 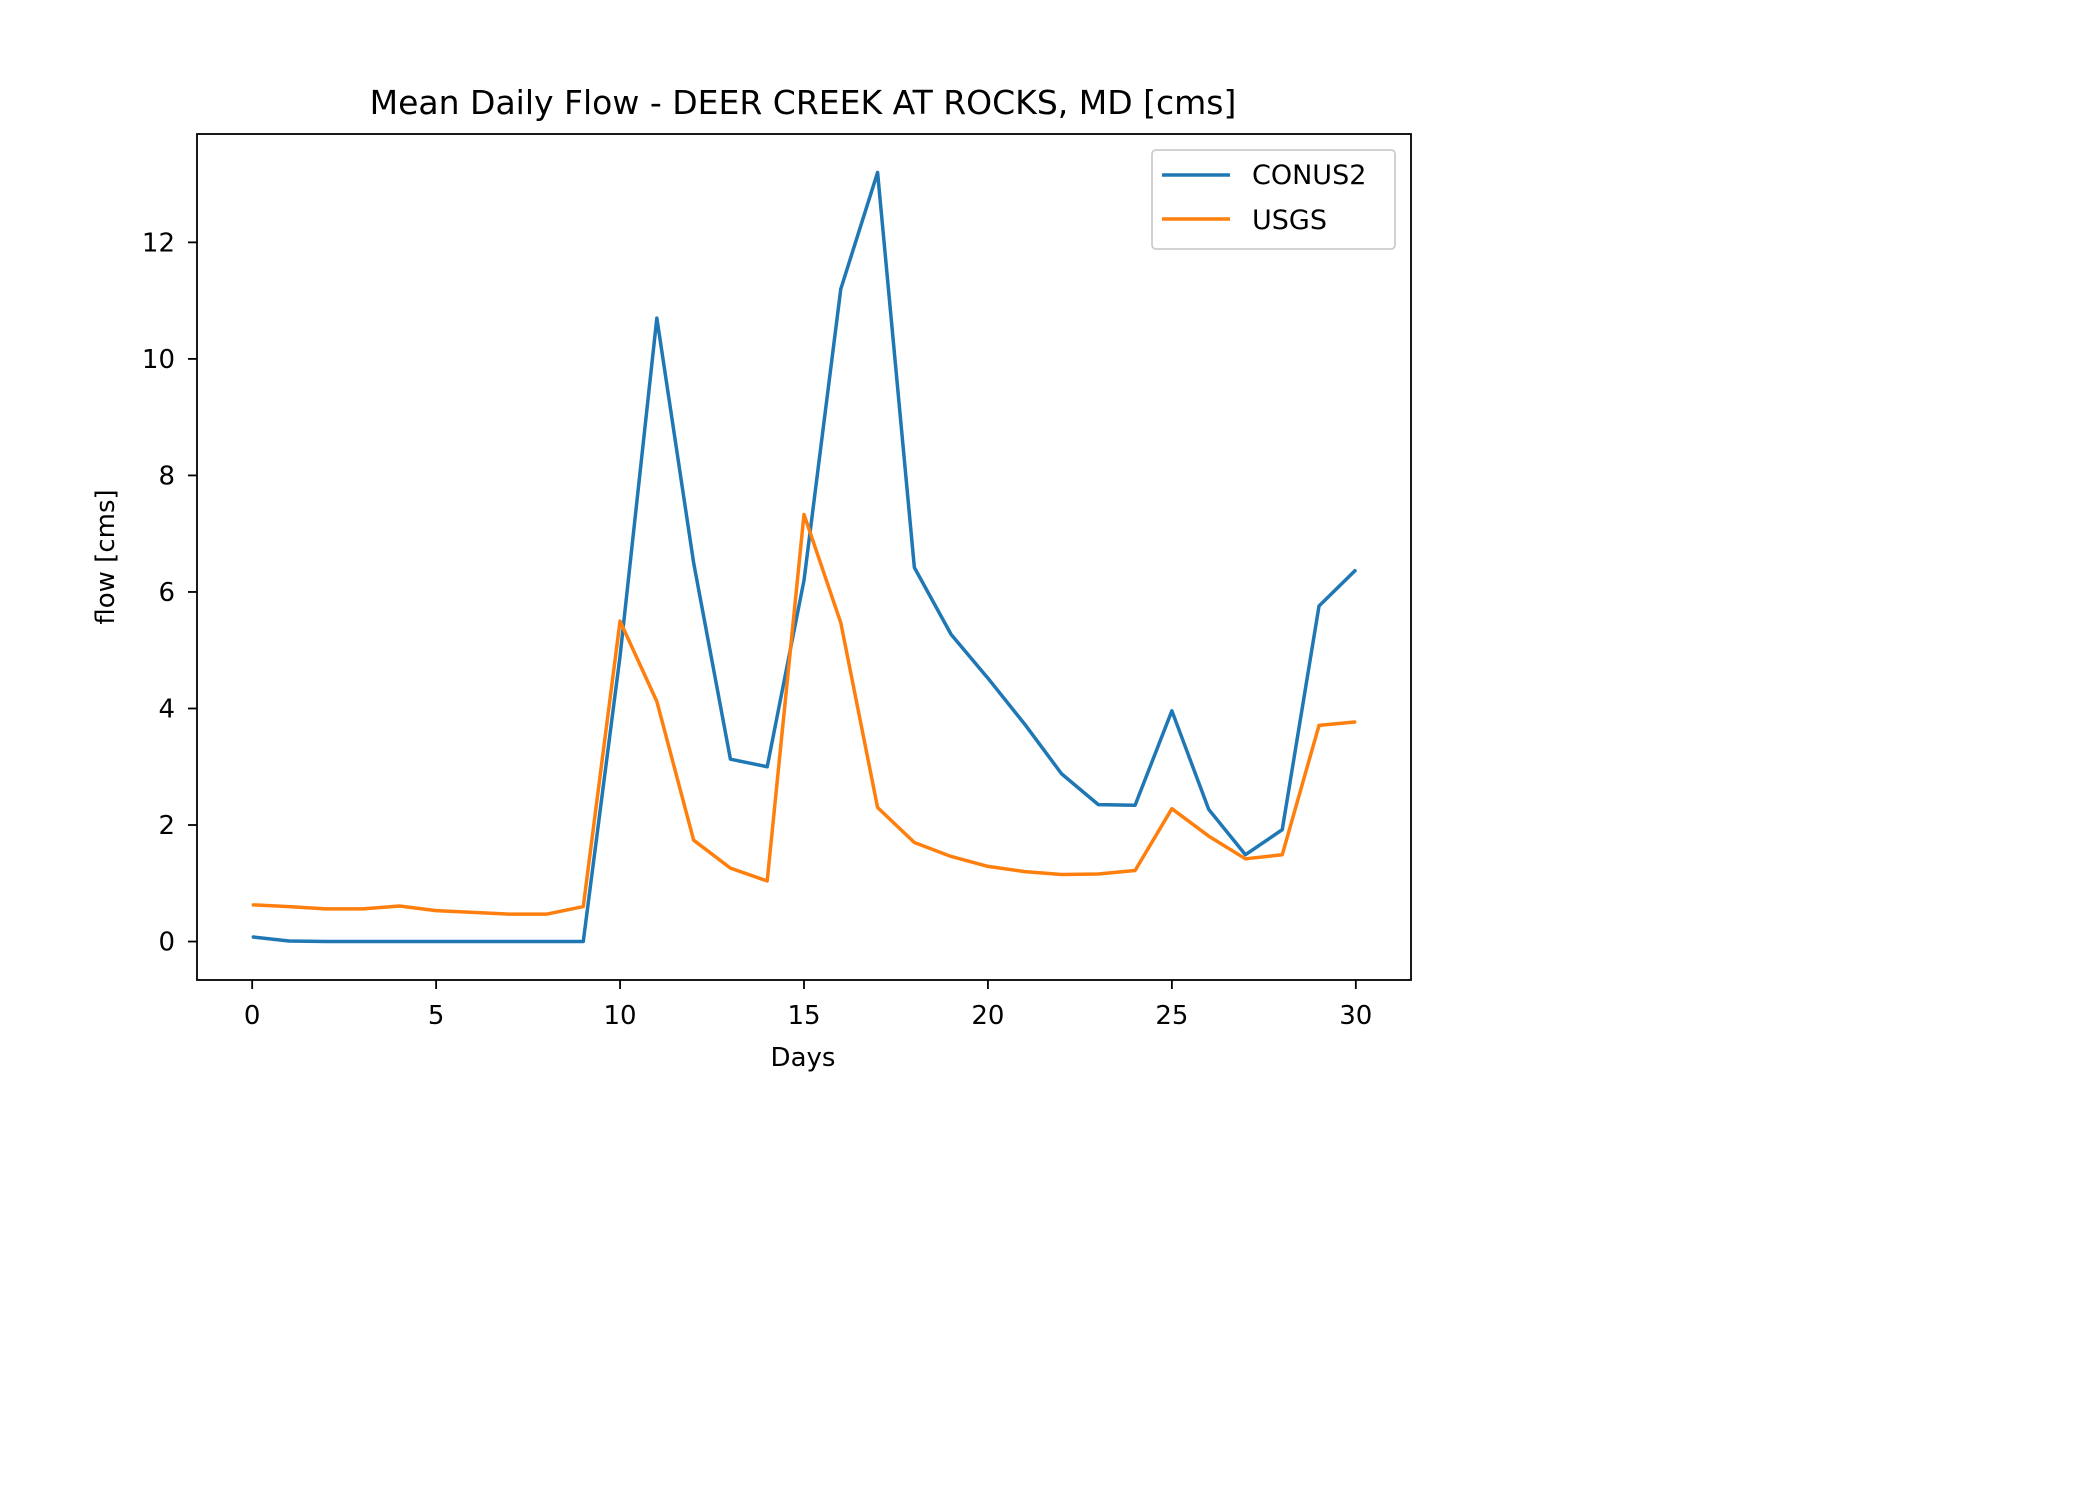 I want to click on legend-label-conus2: CONUS2, so click(x=1309, y=175).